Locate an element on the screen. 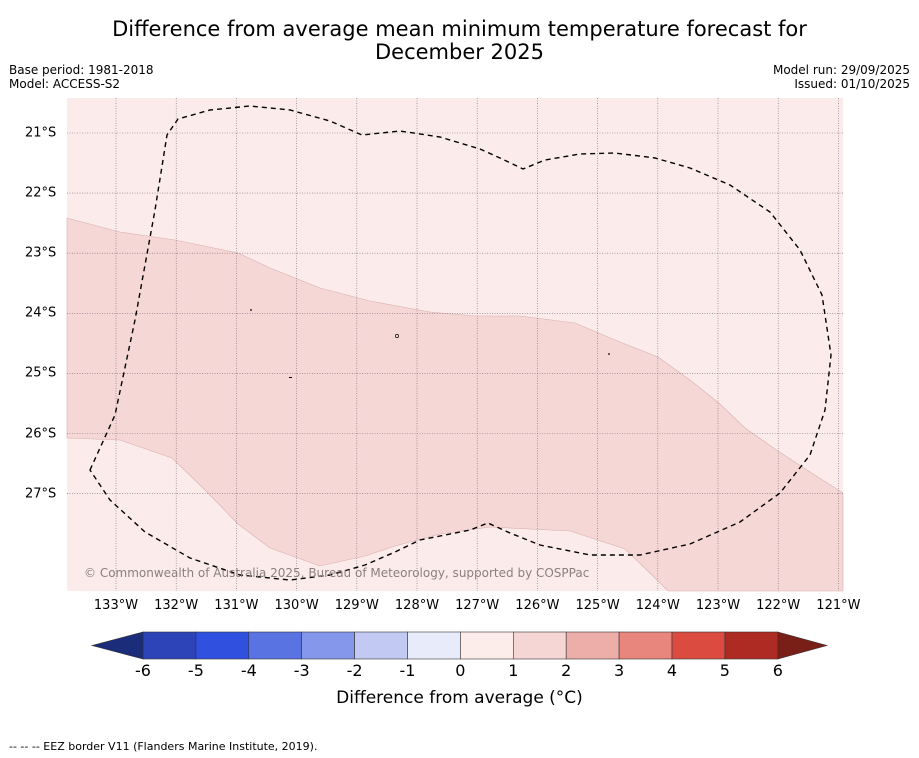 The height and width of the screenshot is (758, 919). latitude-label: 26°S is located at coordinates (41, 433).